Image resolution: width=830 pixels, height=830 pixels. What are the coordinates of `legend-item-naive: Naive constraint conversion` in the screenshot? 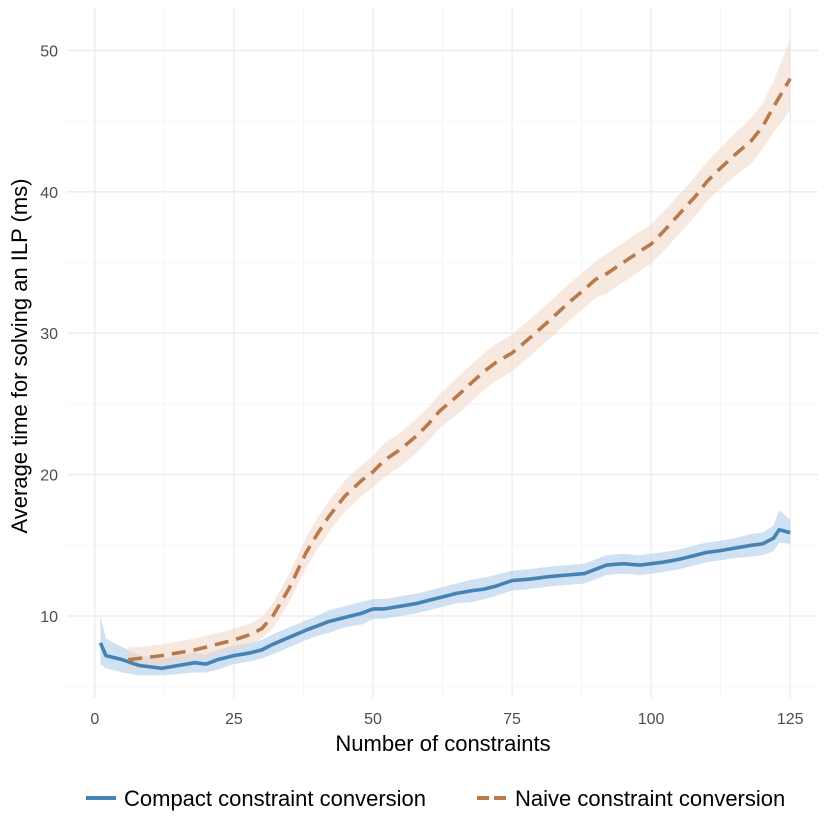 It's located at (631, 798).